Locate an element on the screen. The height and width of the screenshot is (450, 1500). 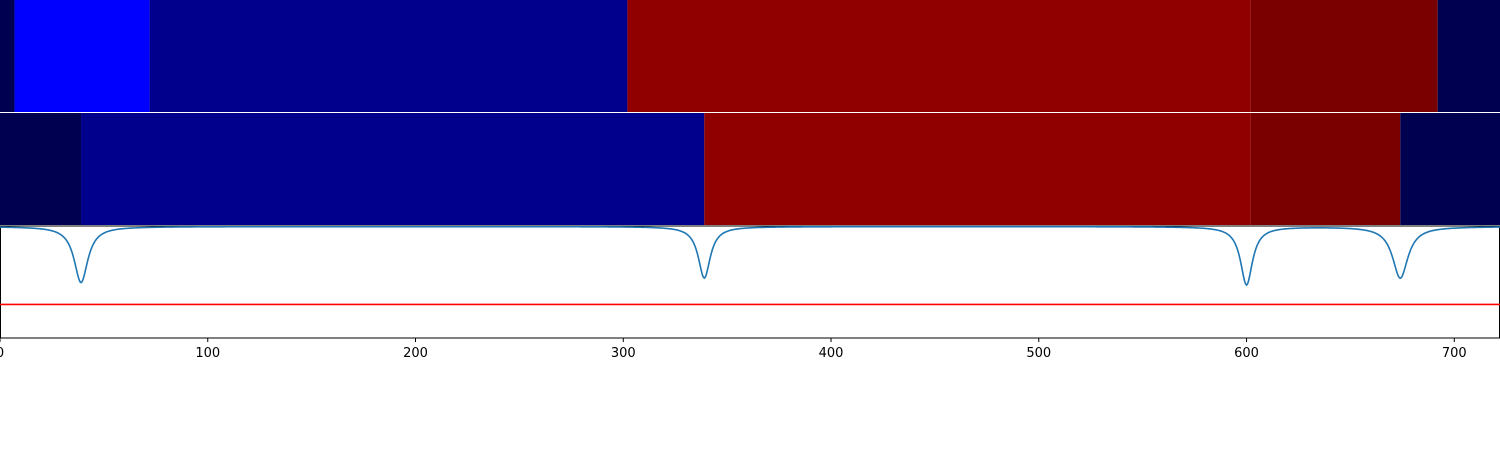
x-tick-label: 0 is located at coordinates (2, 353).